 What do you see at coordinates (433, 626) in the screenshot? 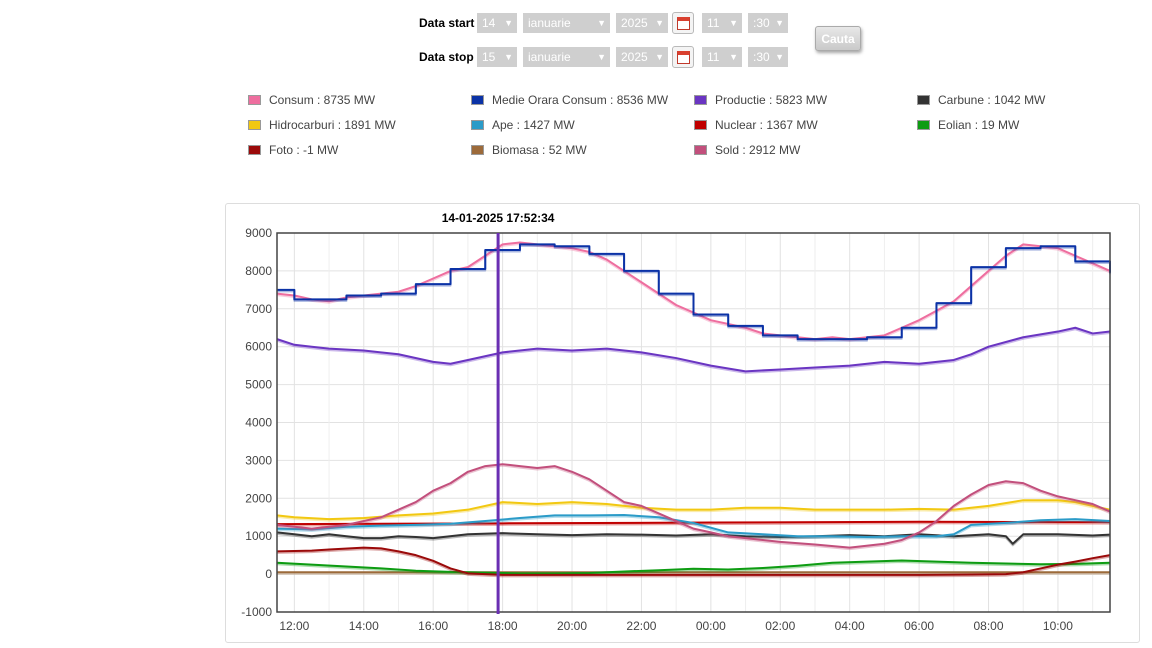
I see `x-tick-label: 16:00` at bounding box center [433, 626].